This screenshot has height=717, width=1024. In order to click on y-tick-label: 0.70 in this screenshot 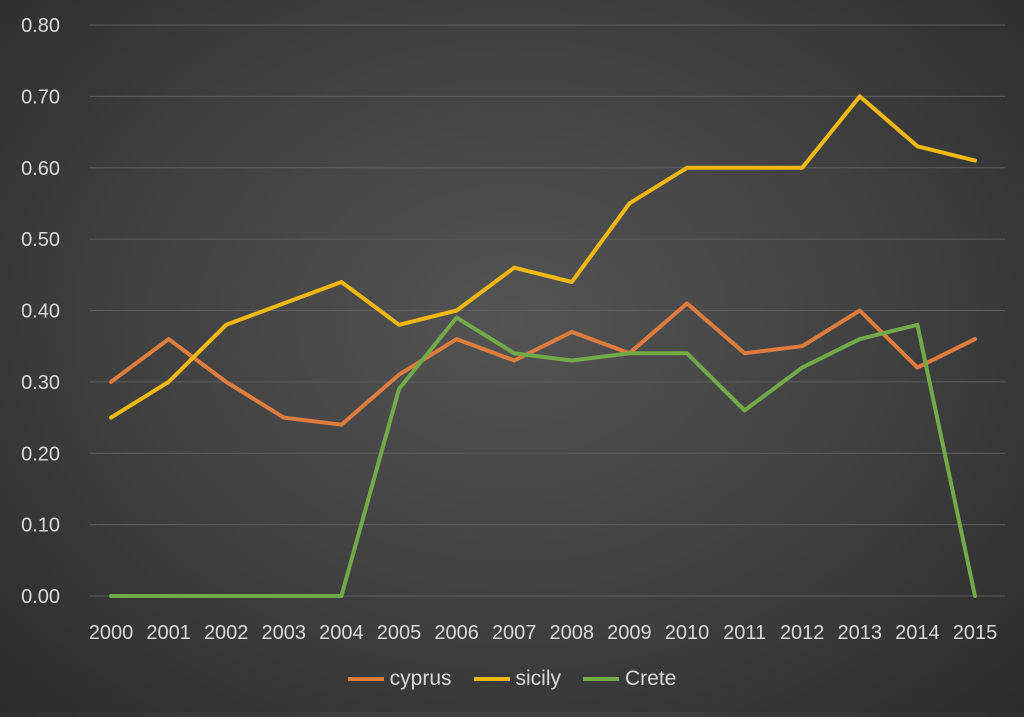, I will do `click(40, 97)`.